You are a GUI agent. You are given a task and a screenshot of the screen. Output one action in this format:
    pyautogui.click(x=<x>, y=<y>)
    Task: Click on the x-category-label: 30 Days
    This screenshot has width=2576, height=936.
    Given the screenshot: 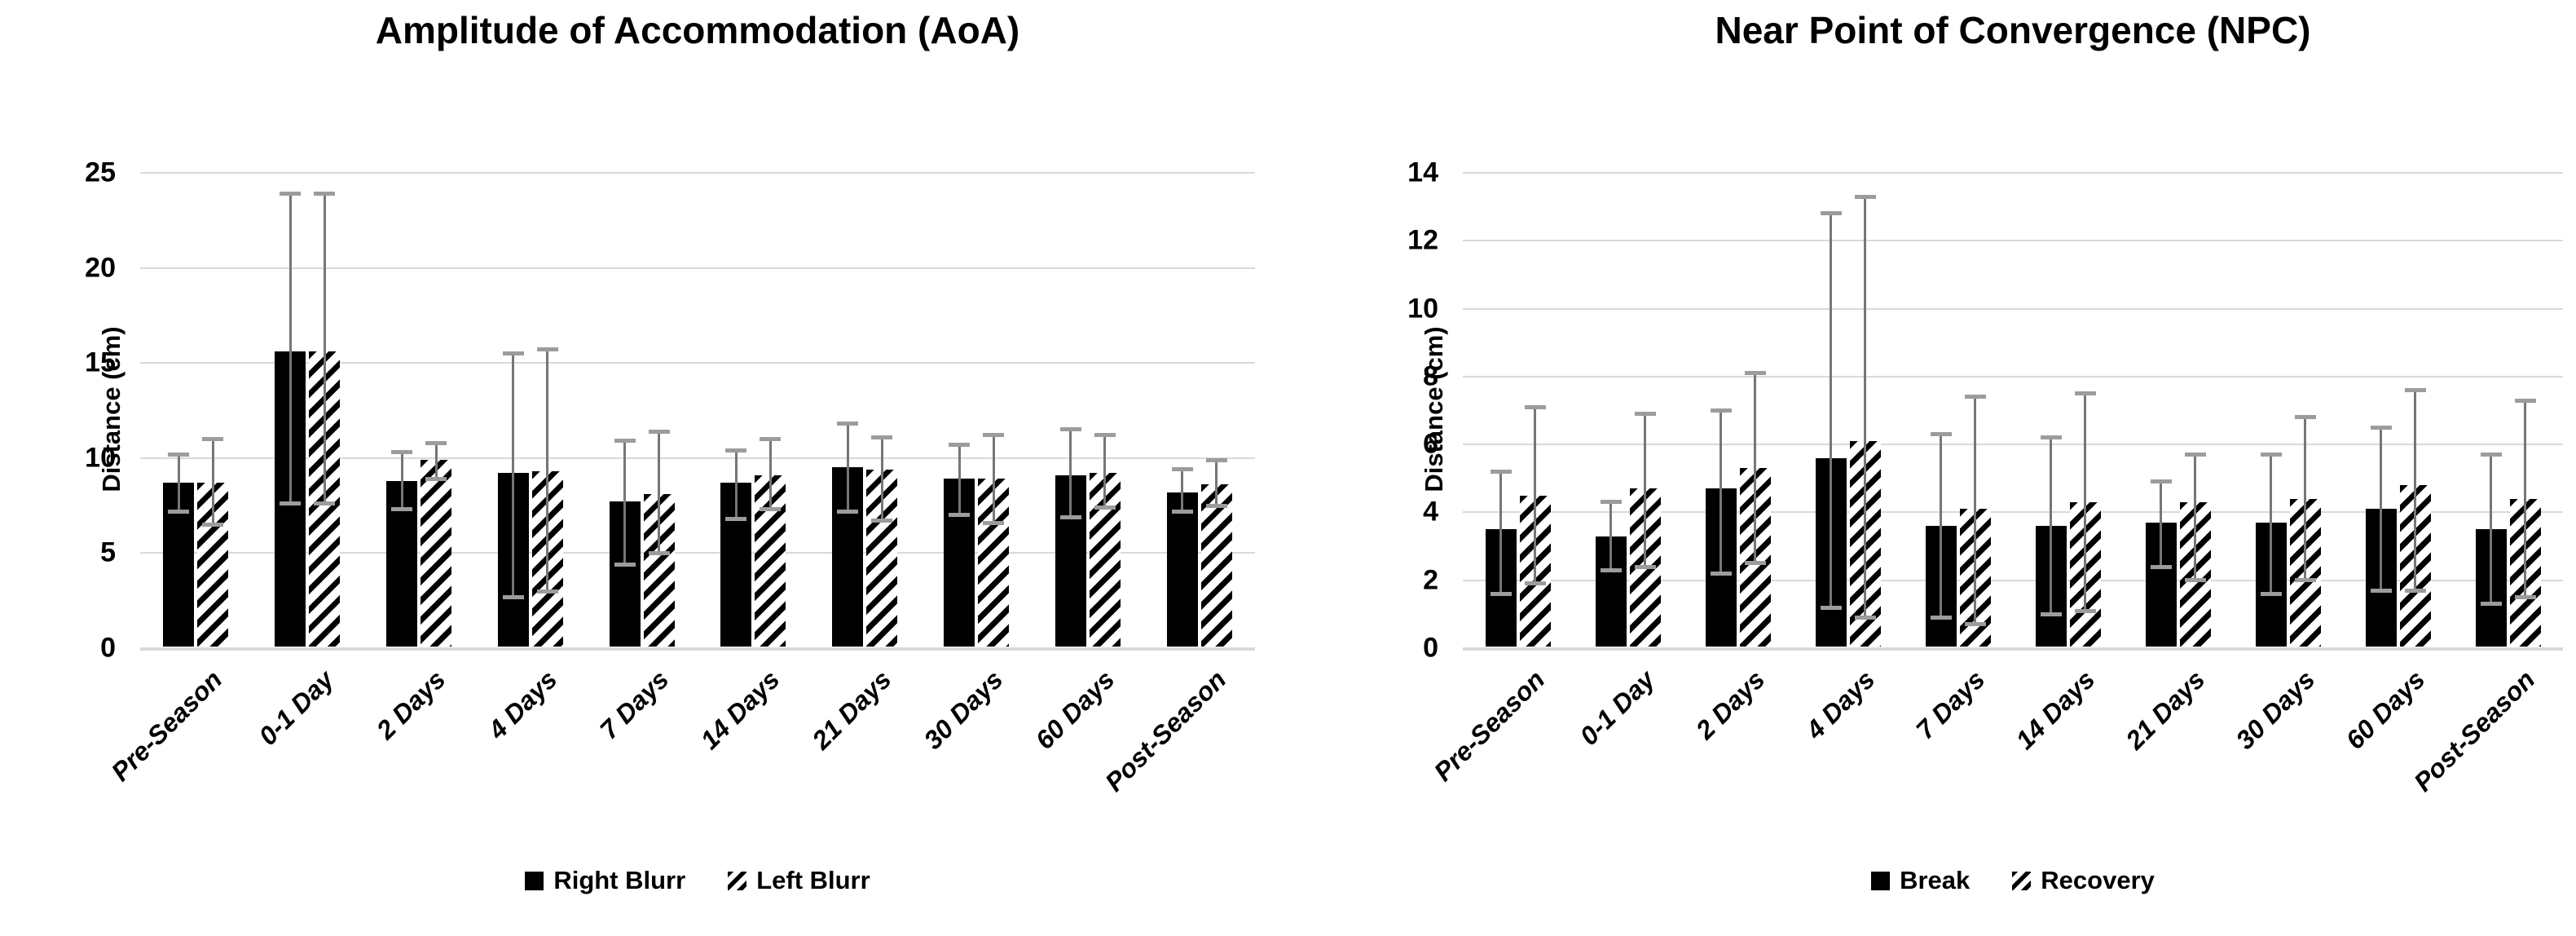 What is the action you would take?
    pyautogui.click(x=963, y=710)
    